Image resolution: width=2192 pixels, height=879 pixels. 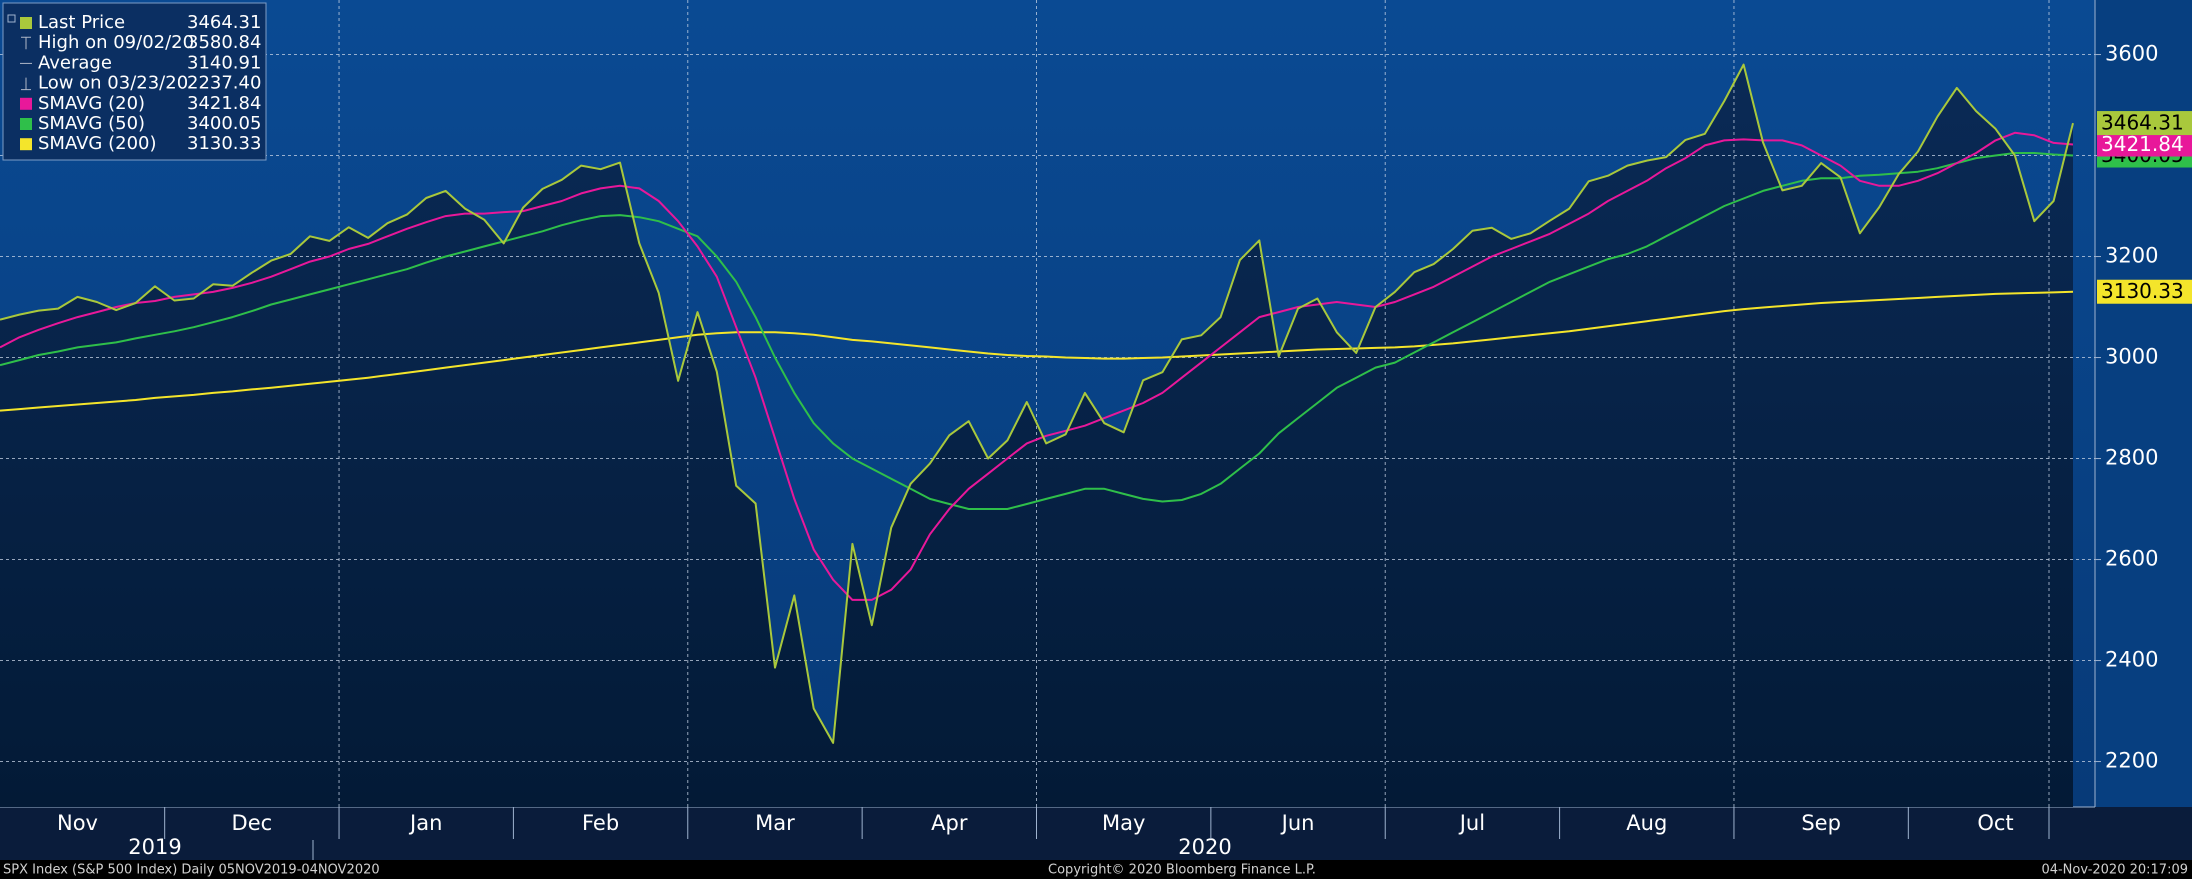 What do you see at coordinates (11, 18) in the screenshot?
I see `legend-toggle` at bounding box center [11, 18].